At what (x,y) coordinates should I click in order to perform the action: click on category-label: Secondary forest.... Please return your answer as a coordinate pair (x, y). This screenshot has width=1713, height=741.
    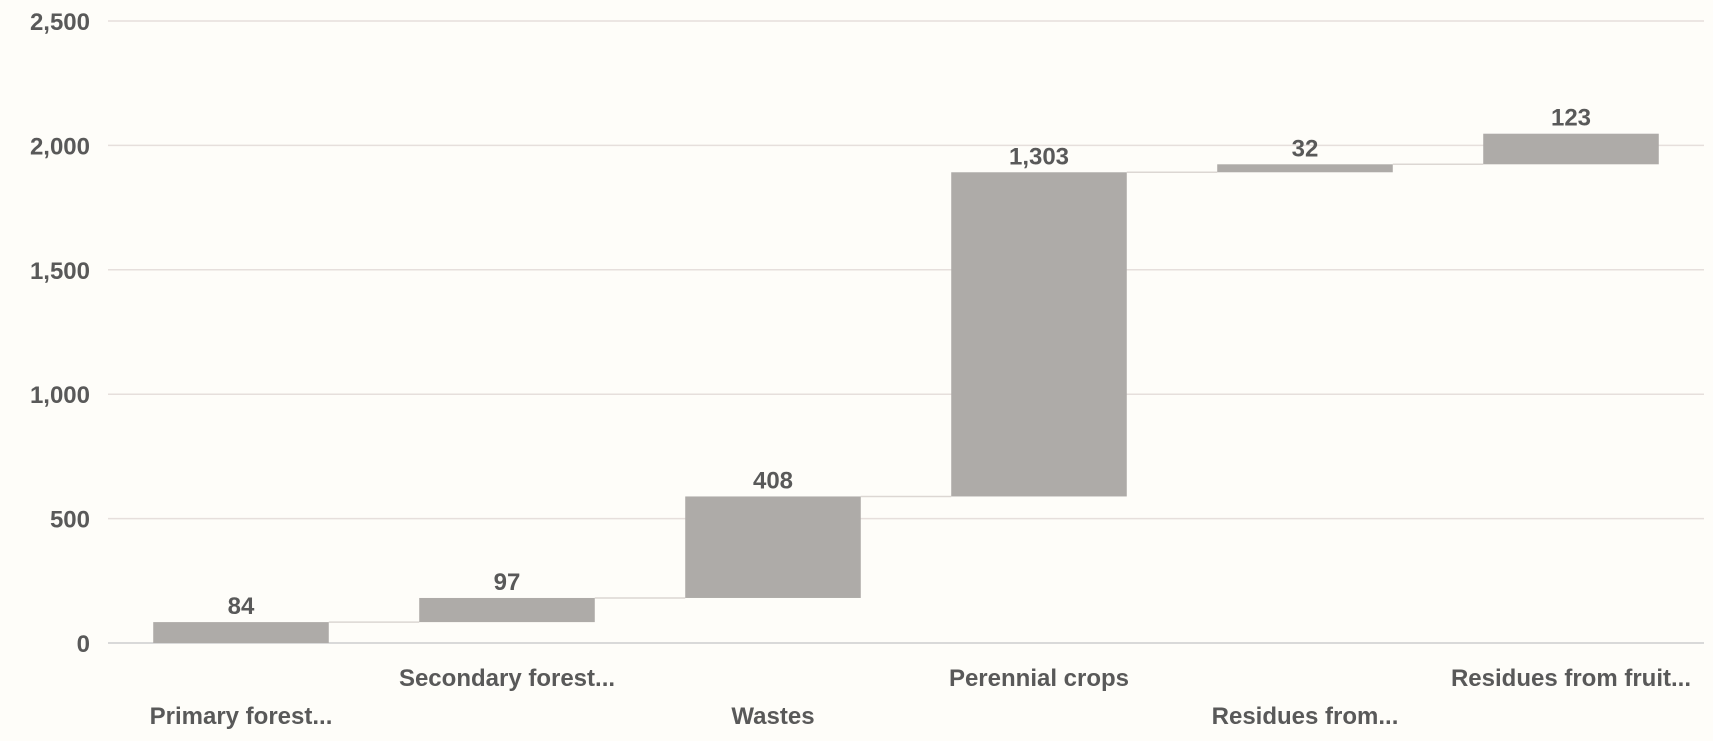
    Looking at the image, I should click on (507, 678).